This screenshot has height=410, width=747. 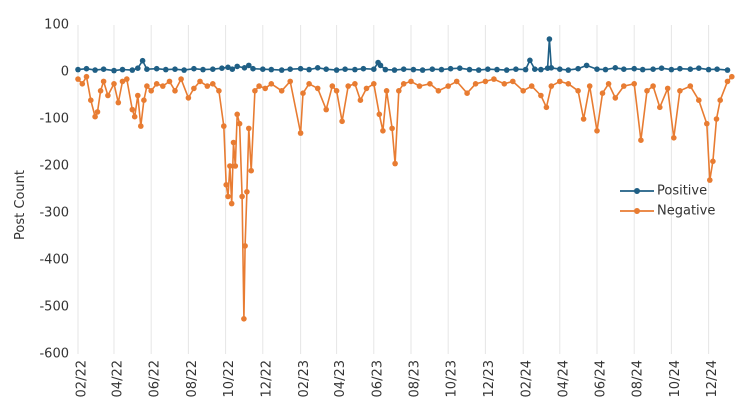 What do you see at coordinates (452, 378) in the screenshot?
I see `x-tick-label: 10/23` at bounding box center [452, 378].